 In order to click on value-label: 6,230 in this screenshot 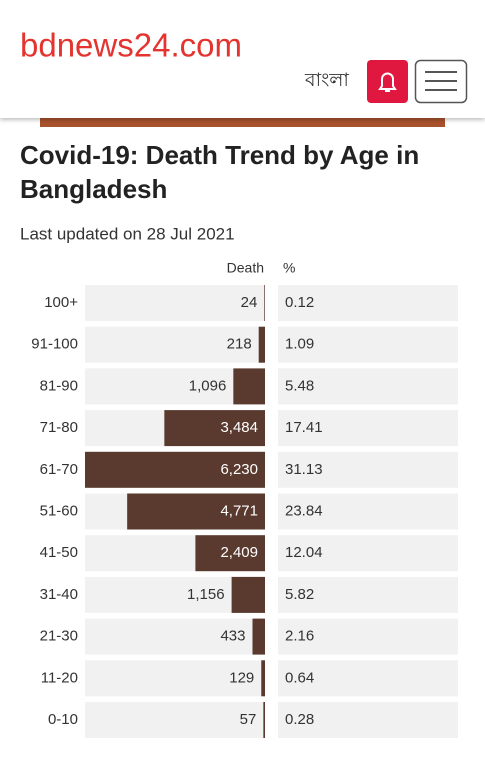, I will do `click(239, 469)`.